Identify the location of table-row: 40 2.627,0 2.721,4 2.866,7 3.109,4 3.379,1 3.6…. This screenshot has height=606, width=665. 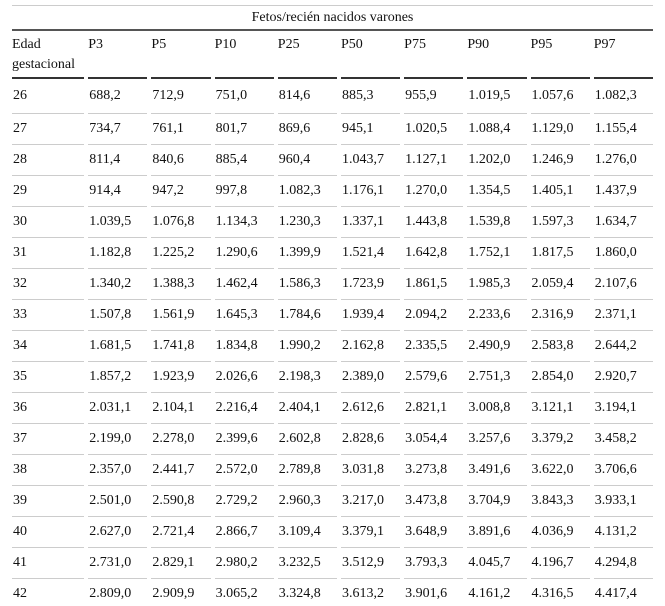
(332, 532).